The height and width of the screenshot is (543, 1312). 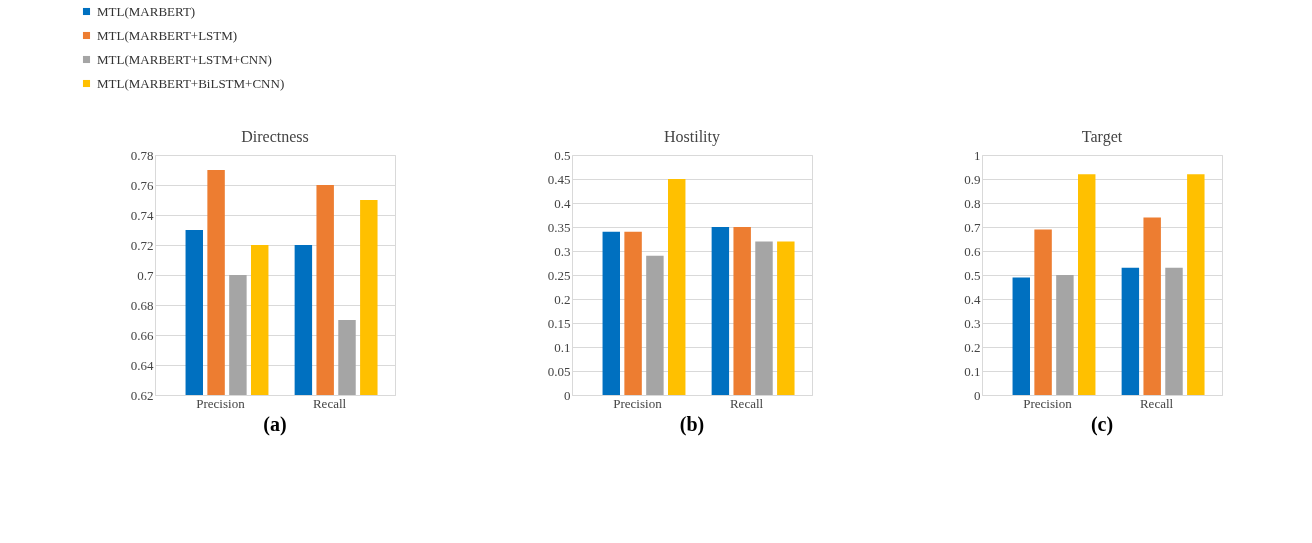 What do you see at coordinates (167, 35) in the screenshot?
I see `legend-label: MTL(MARBERT+LSTM)` at bounding box center [167, 35].